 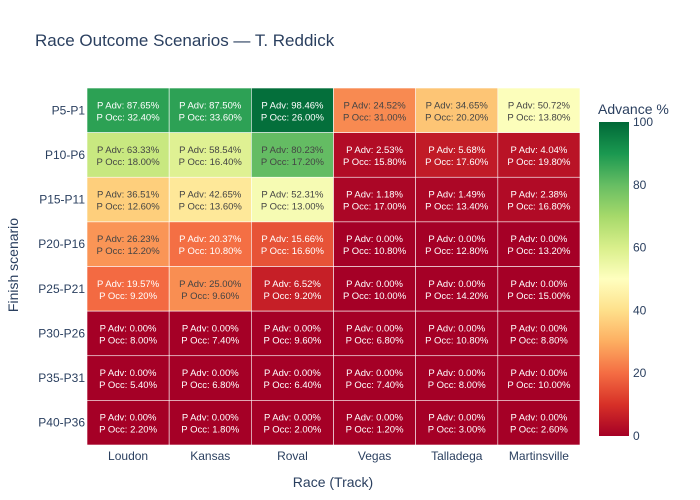 What do you see at coordinates (539, 117) in the screenshot?
I see `cell-occurrence-label: P Occ: 13.80%` at bounding box center [539, 117].